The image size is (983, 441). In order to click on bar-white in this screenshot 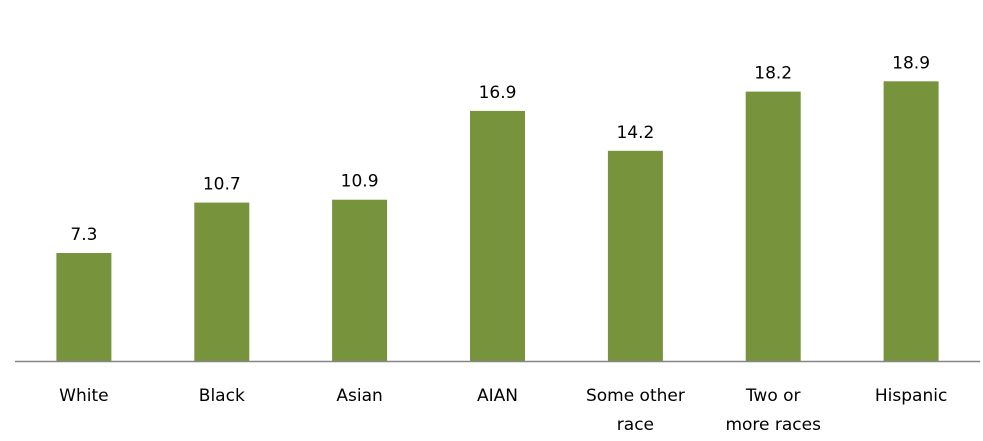, I will do `click(83, 307)`.